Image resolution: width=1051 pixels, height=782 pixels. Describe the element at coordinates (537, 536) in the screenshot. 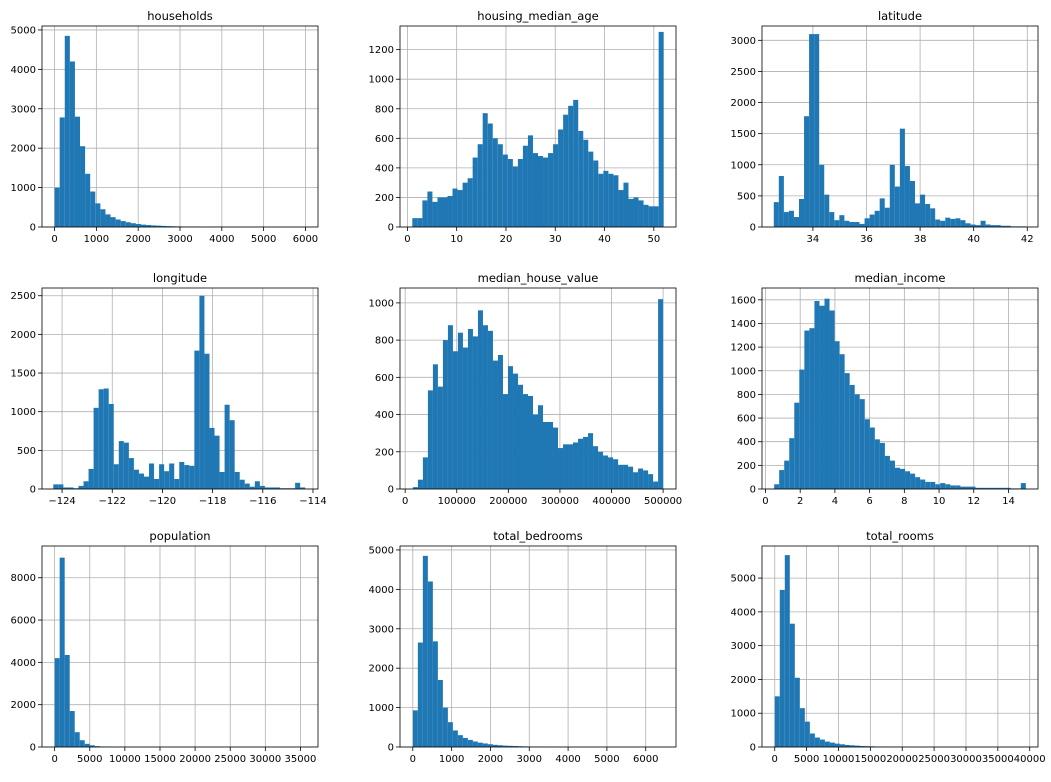

I see `subplot-title: total_bedrooms` at that location.